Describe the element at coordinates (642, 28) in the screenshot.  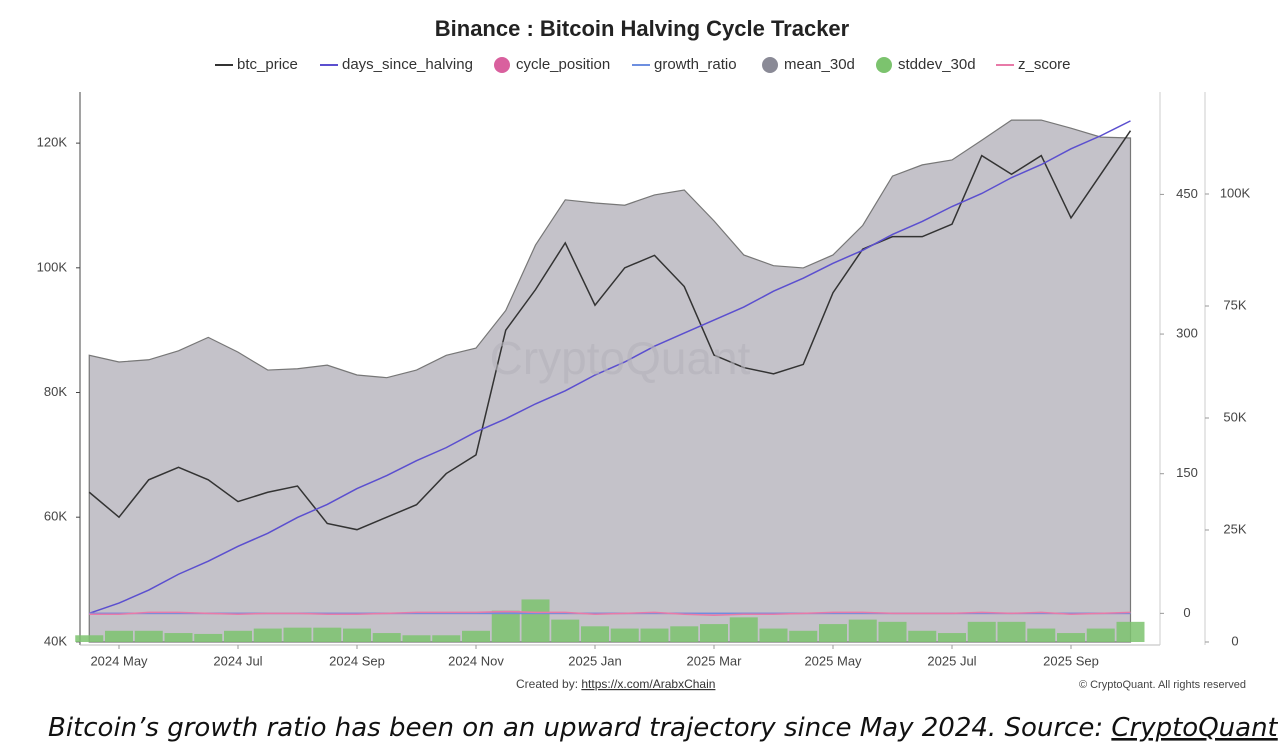
I see `chart-title: Binance : Bitcoin Halving Cycle Tracker` at that location.